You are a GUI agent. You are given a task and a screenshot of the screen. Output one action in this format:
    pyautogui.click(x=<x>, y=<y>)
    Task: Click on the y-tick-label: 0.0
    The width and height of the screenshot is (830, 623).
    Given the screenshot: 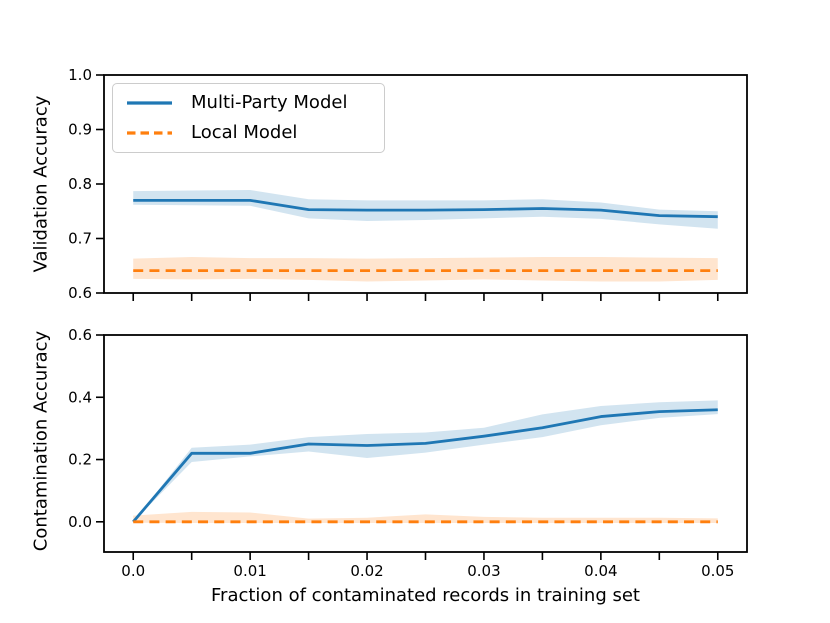 What is the action you would take?
    pyautogui.click(x=80, y=522)
    